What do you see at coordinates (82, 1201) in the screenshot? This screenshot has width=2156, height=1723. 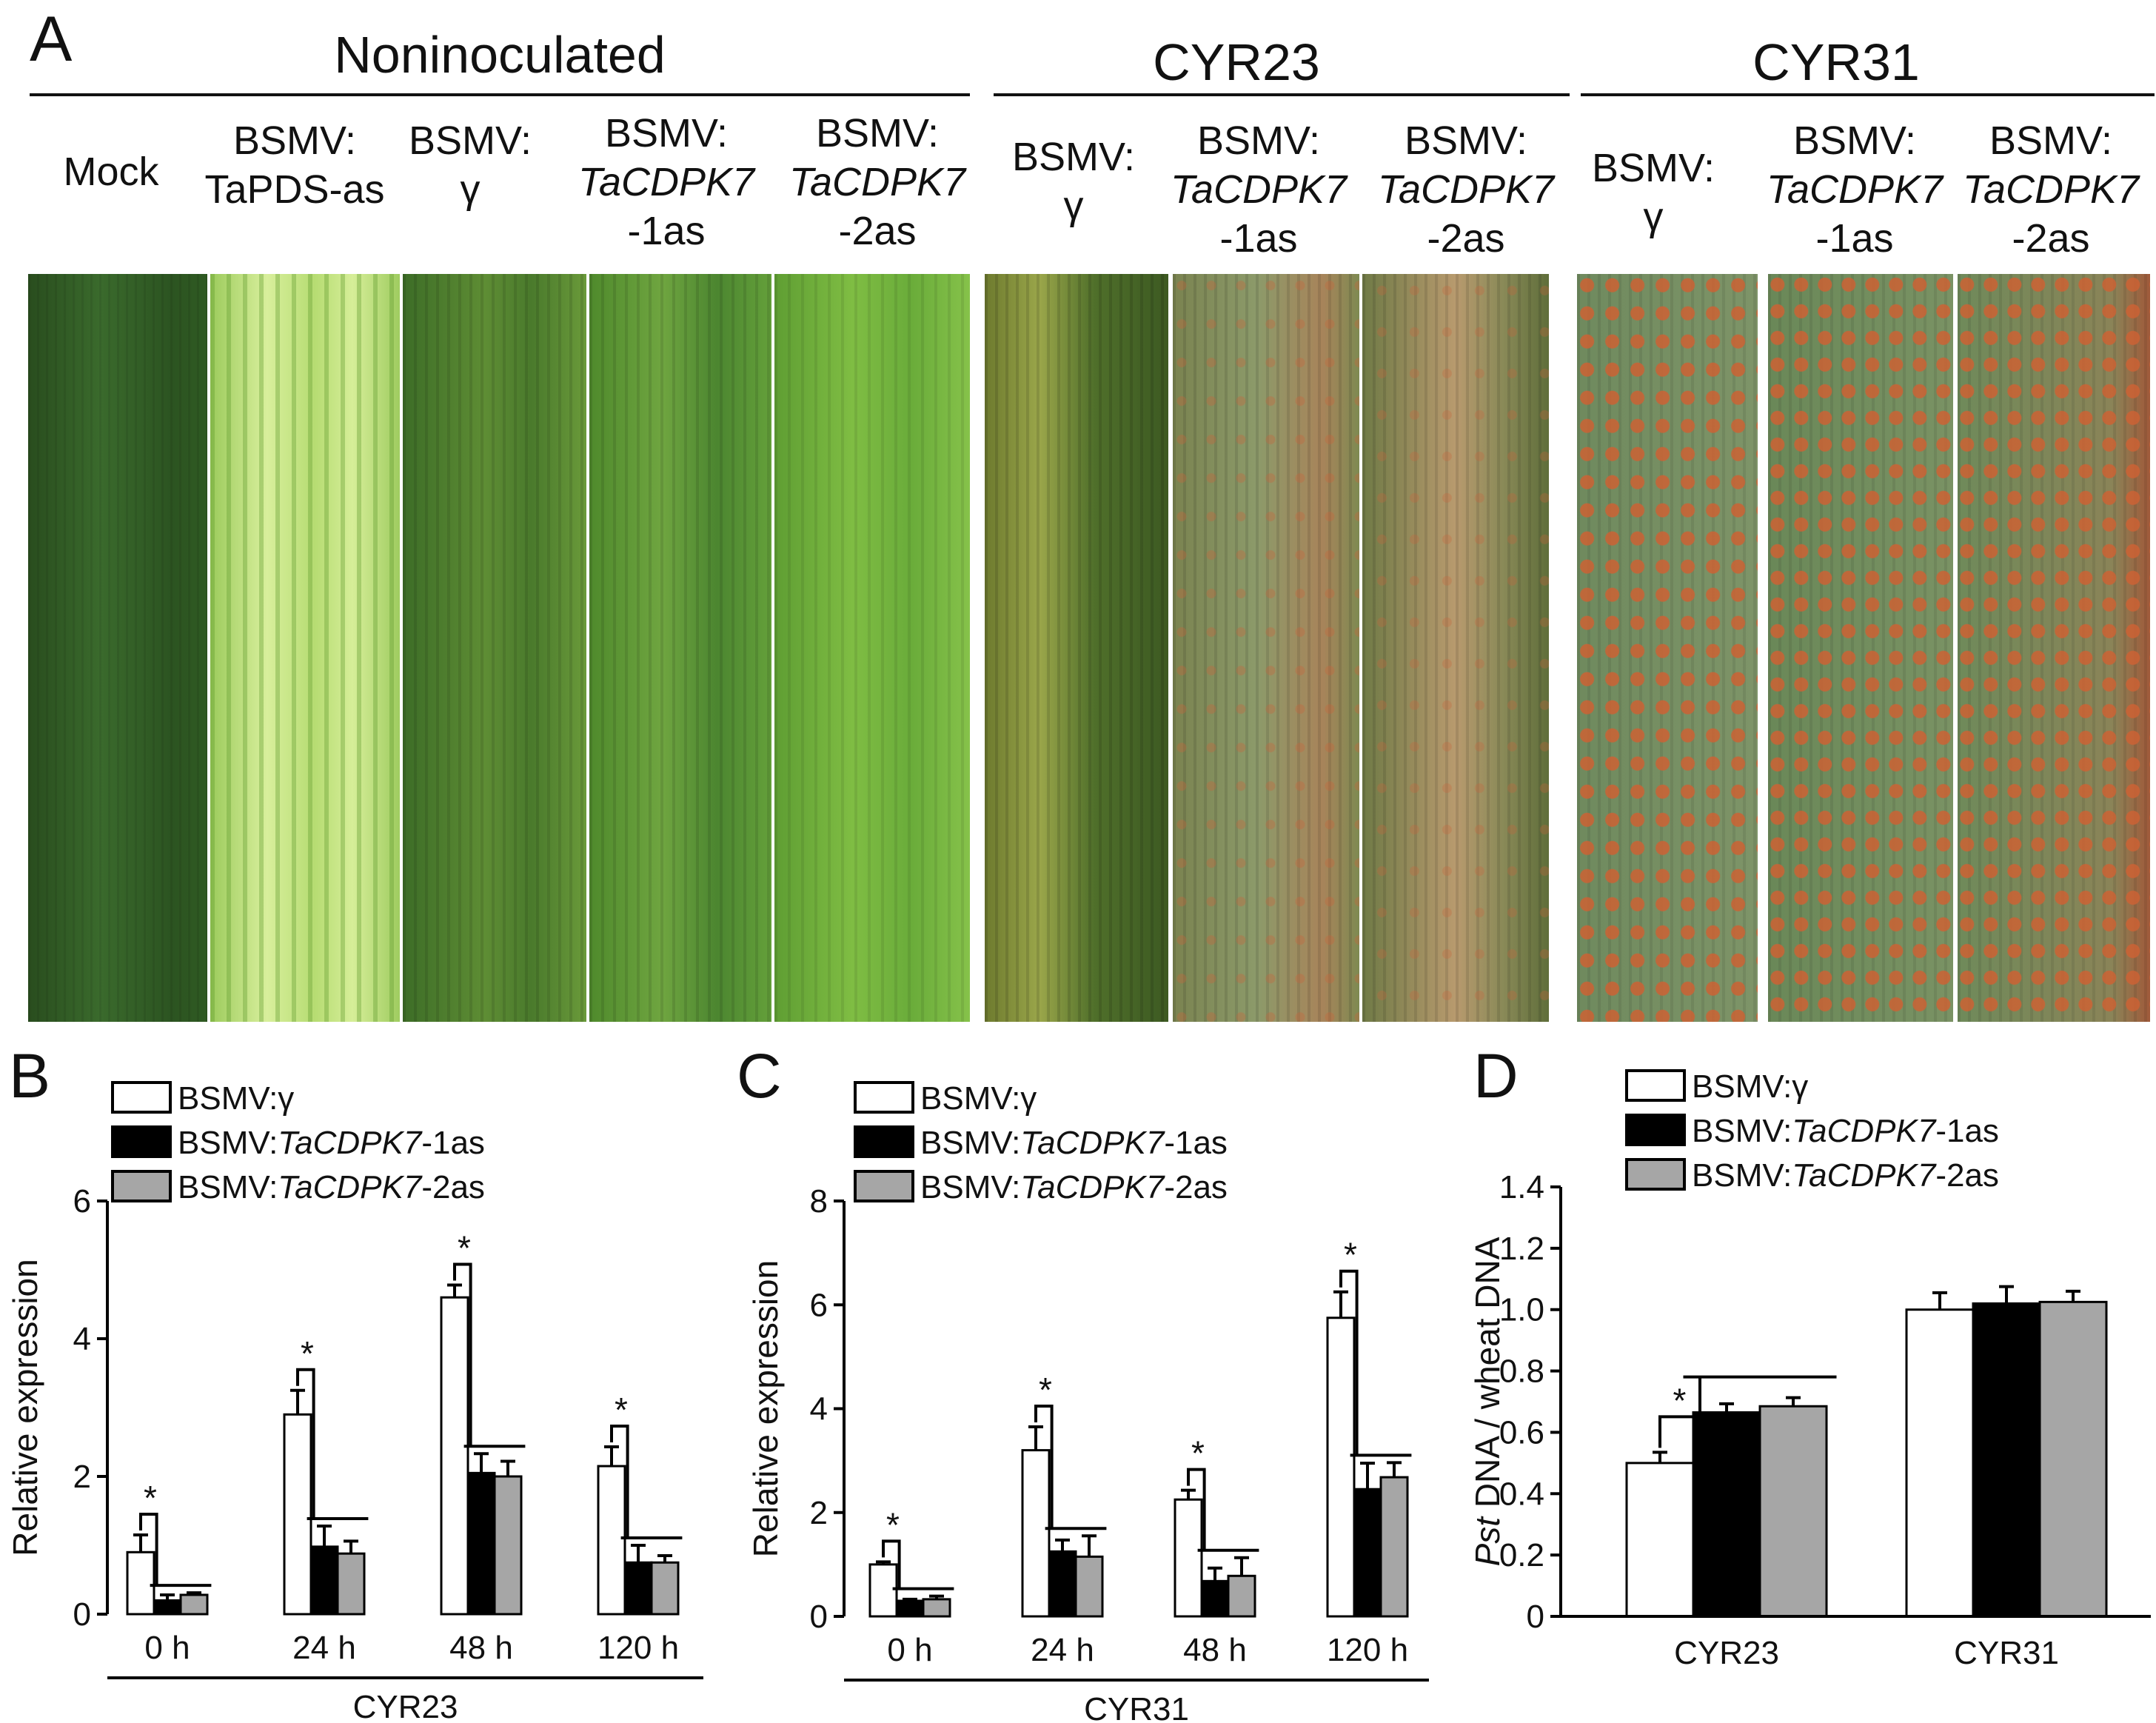 I see `y-tick-label-B: 6` at bounding box center [82, 1201].